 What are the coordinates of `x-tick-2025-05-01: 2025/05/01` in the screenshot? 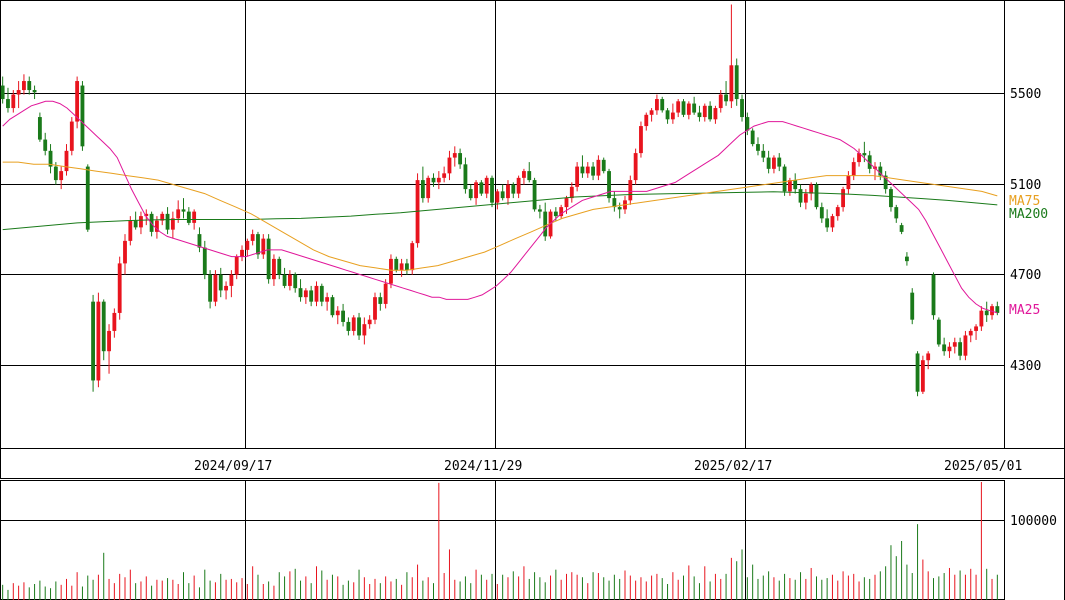 It's located at (983, 466).